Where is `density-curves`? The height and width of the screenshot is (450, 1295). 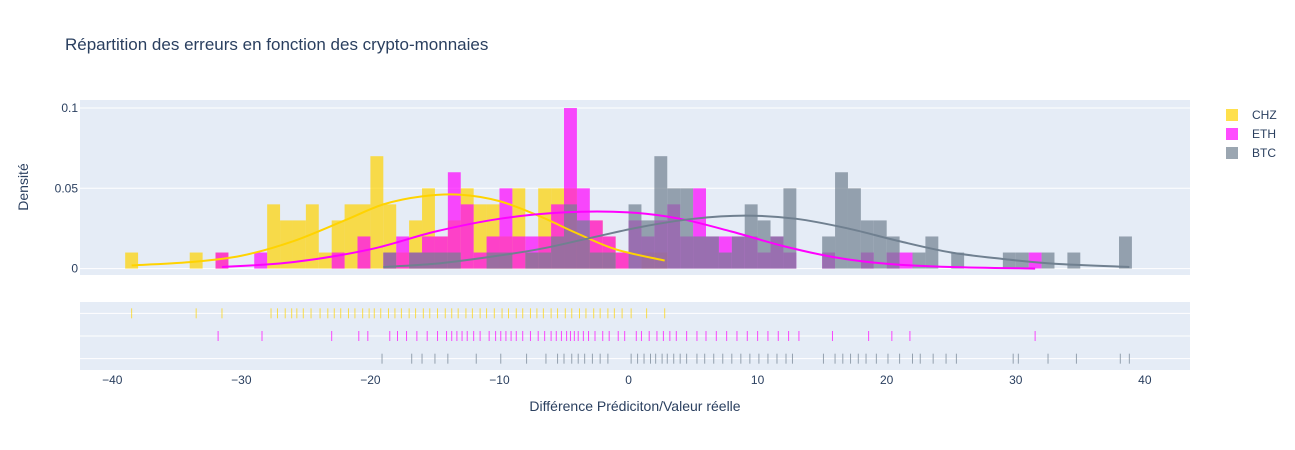
density-curves is located at coordinates (630, 231).